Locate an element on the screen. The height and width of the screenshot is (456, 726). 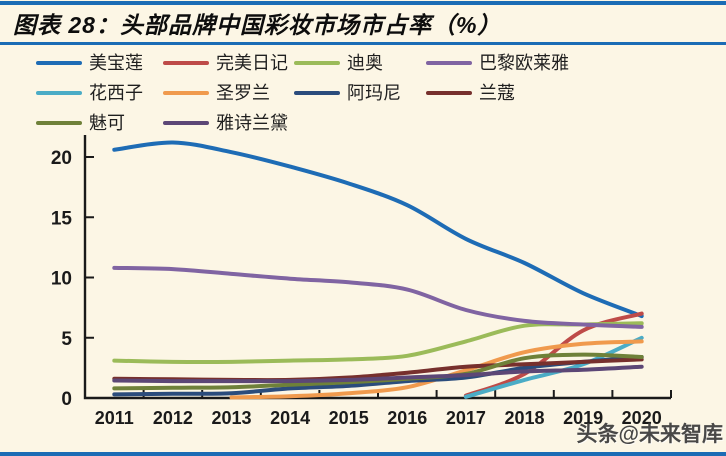
title-divider is located at coordinates (363, 43).